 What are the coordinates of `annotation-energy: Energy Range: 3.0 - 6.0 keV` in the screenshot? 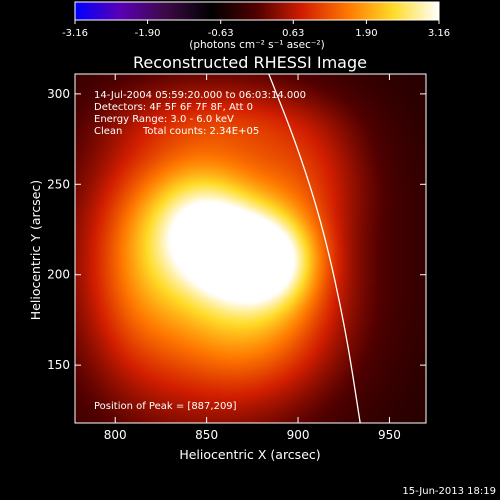 It's located at (164, 119).